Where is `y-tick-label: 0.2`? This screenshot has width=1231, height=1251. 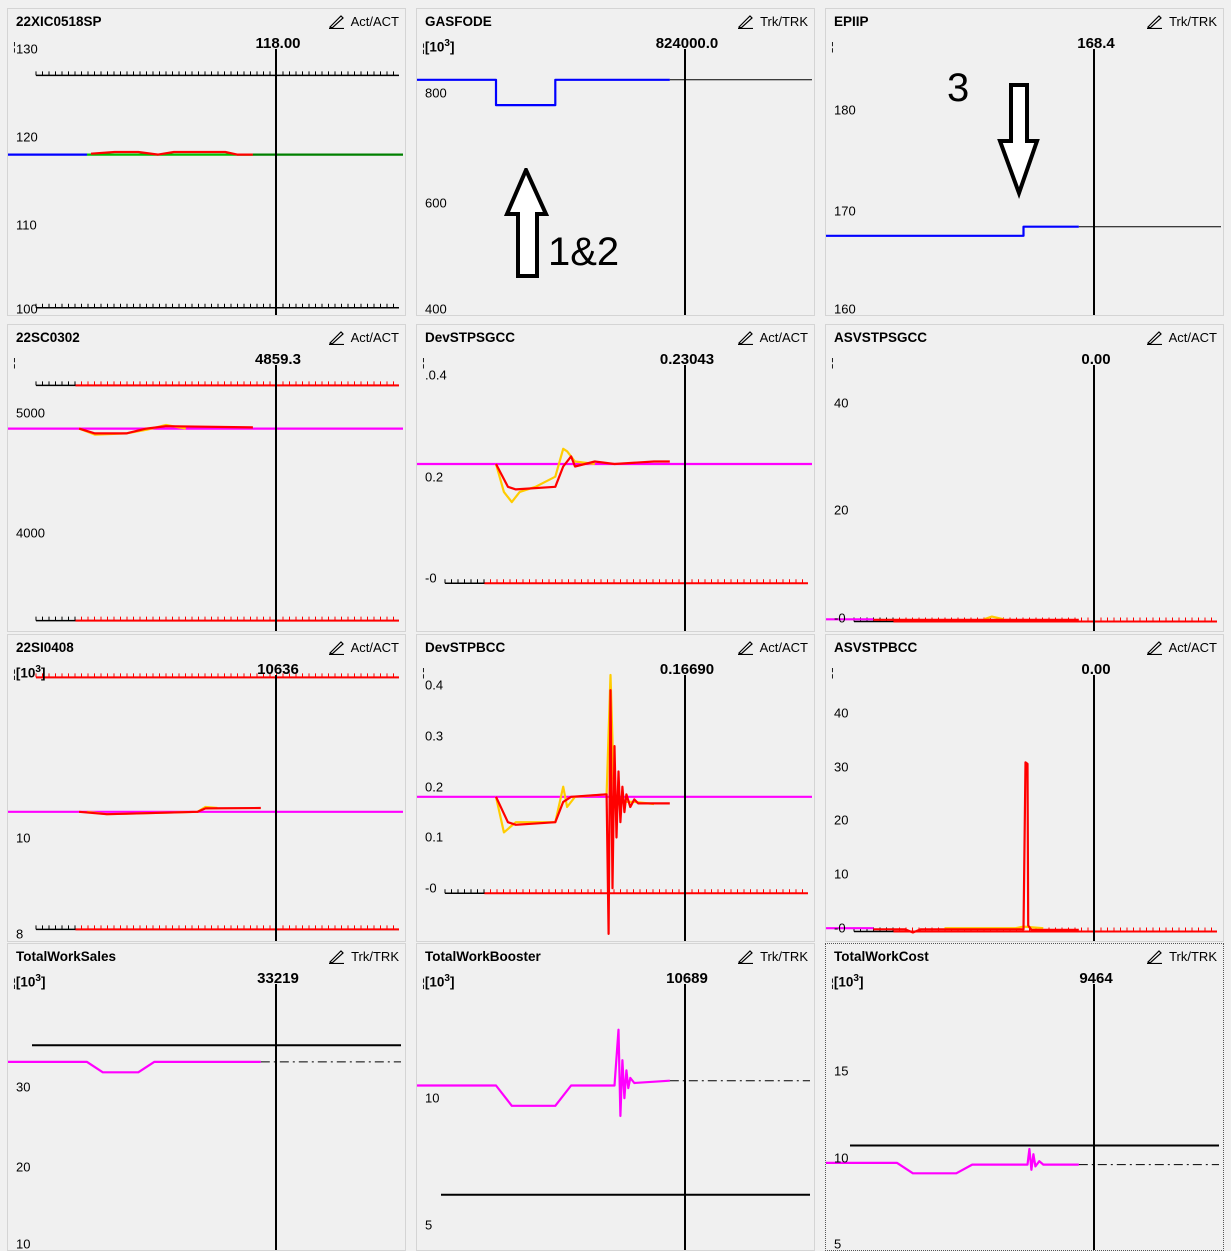
y-tick-label: 0.2 is located at coordinates (434, 786).